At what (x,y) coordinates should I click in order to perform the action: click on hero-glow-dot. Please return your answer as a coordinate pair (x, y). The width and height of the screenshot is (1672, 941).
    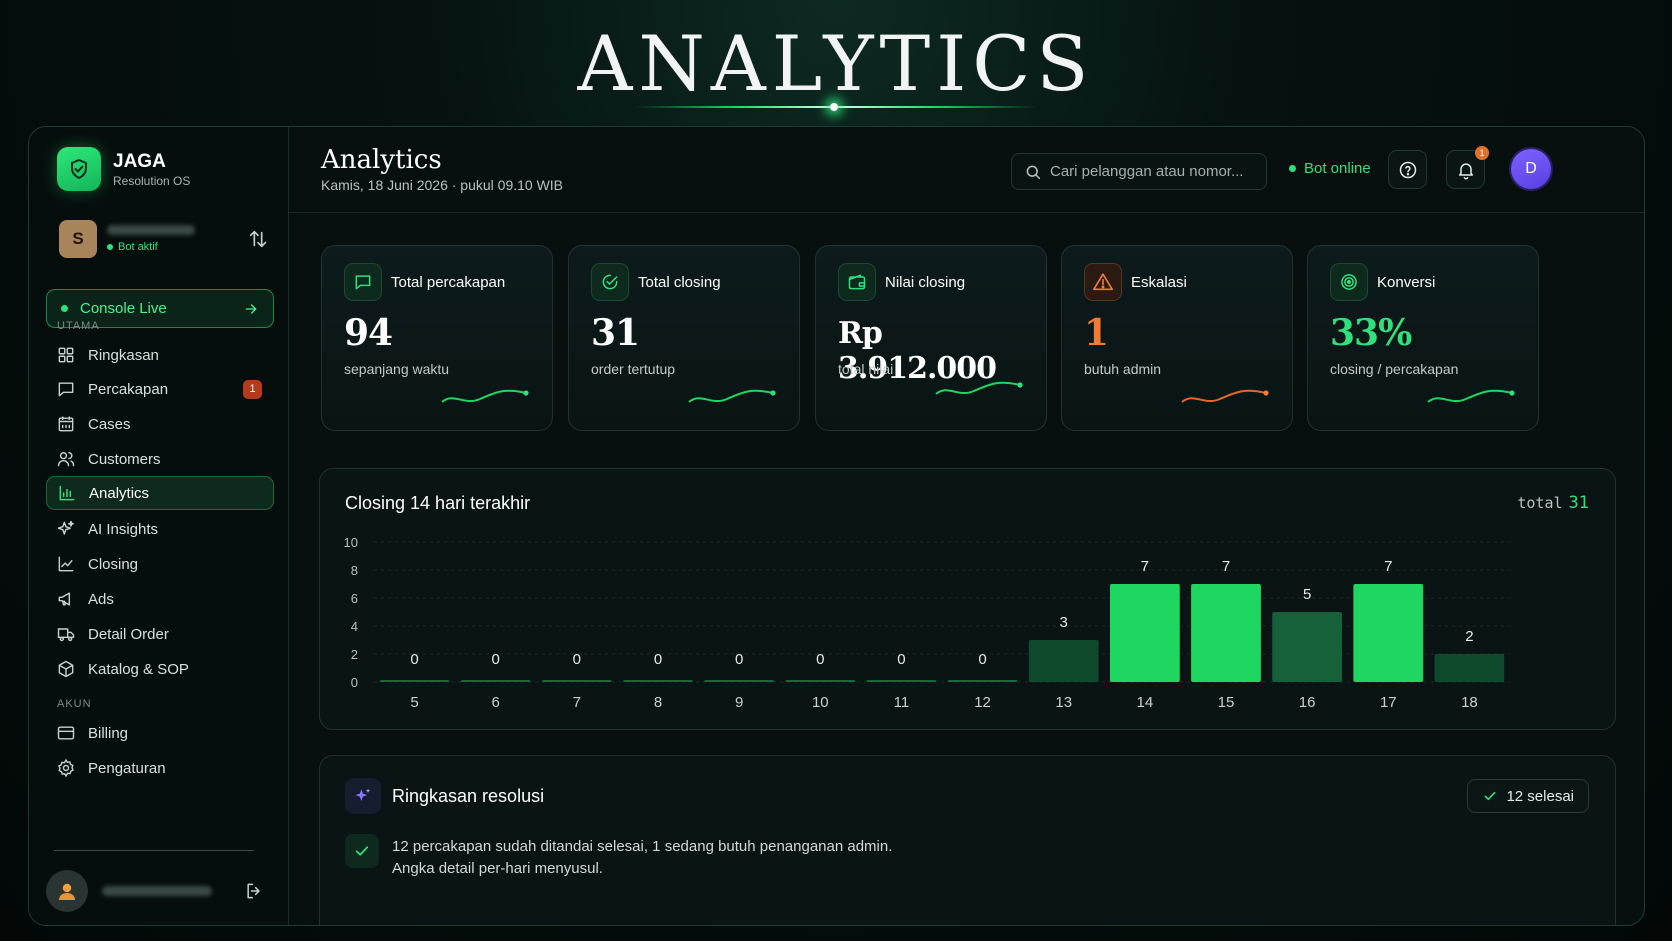
    Looking at the image, I should click on (834, 107).